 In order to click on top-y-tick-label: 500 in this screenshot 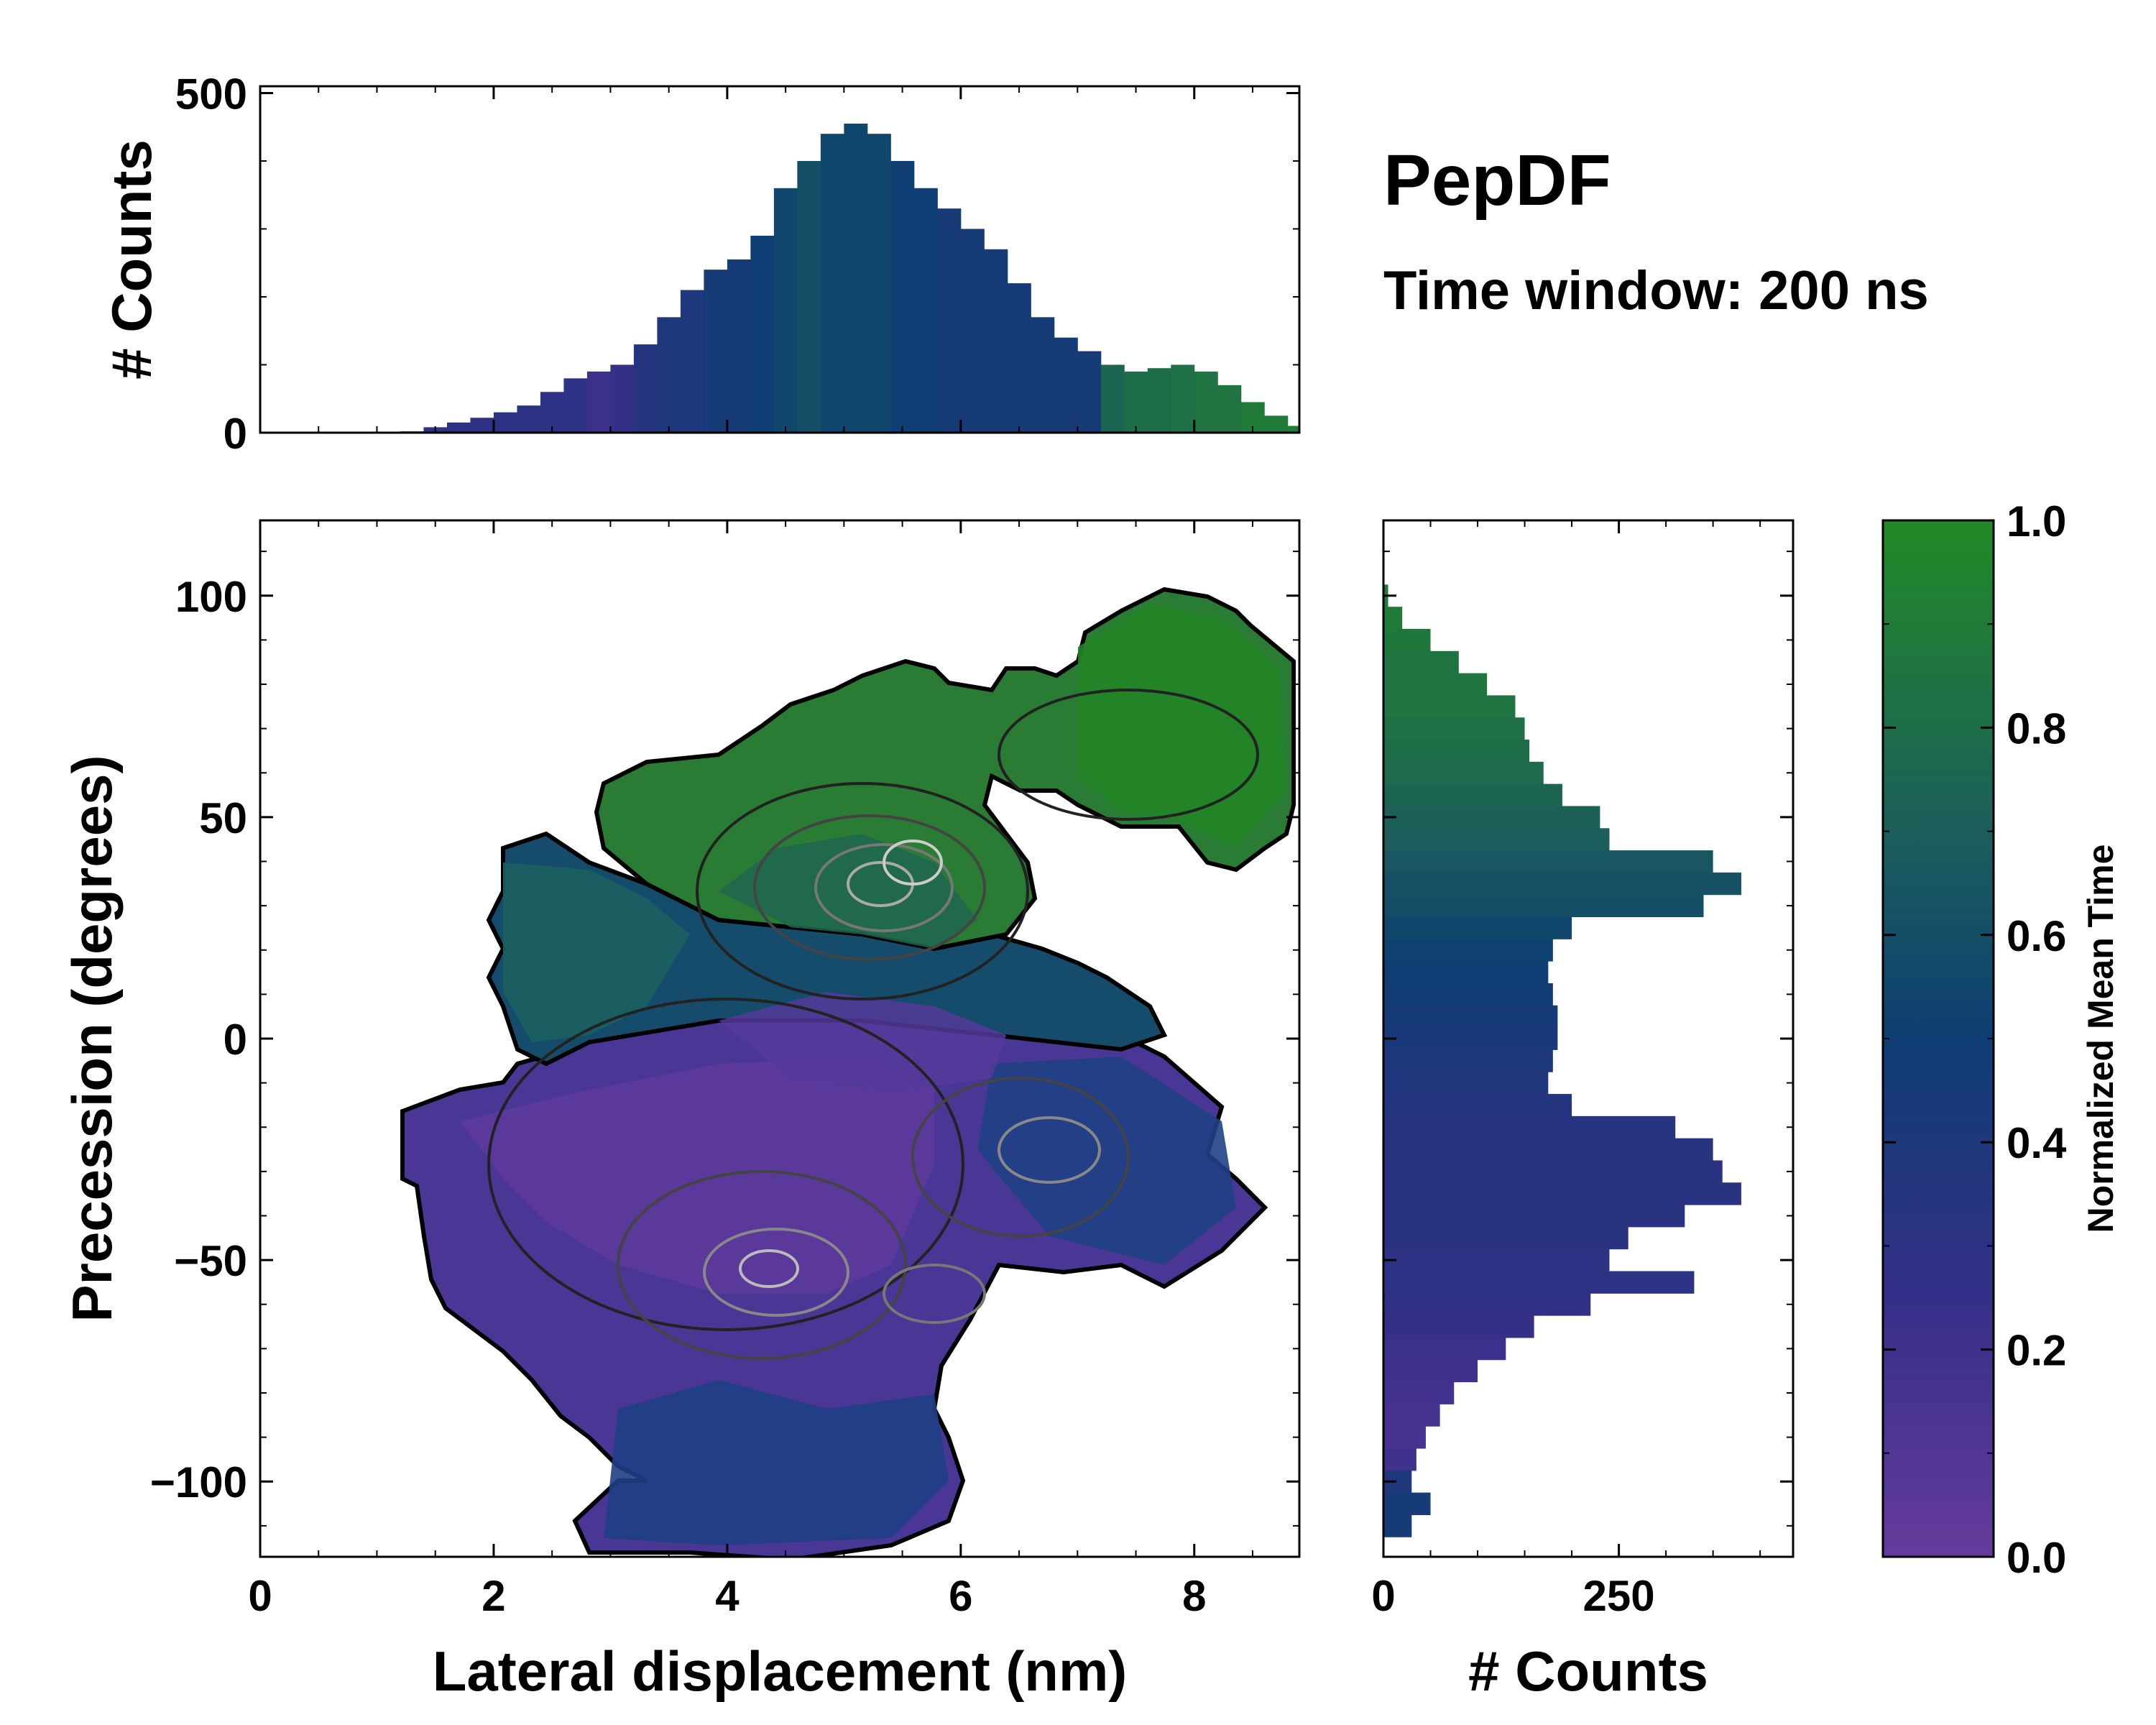, I will do `click(211, 94)`.